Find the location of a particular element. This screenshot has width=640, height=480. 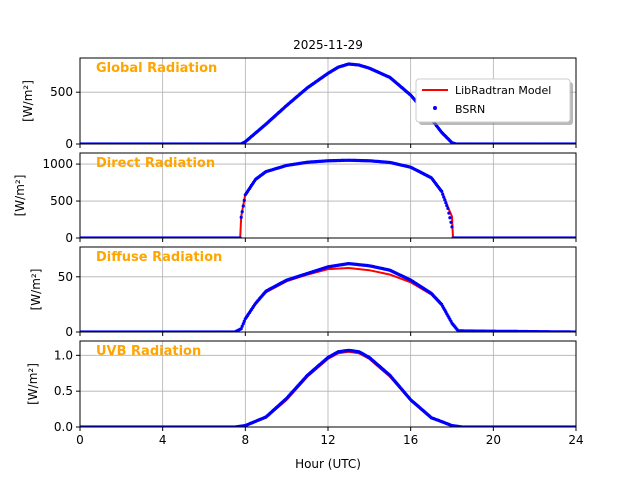

x-tick-label-1: 4 is located at coordinates (163, 440).